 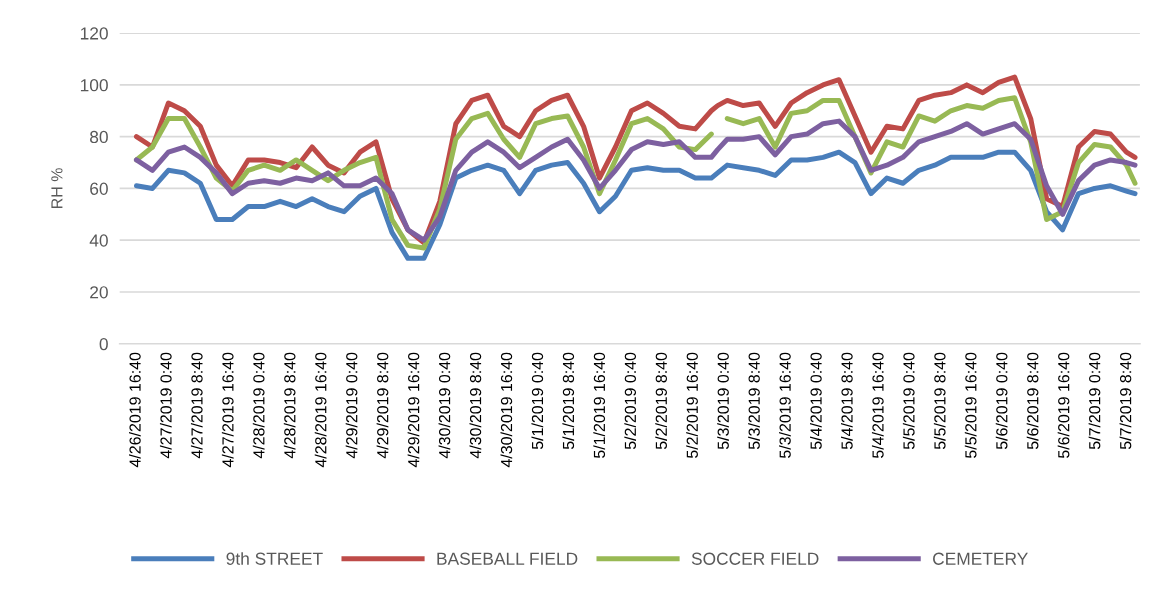 What do you see at coordinates (506, 410) in the screenshot?
I see `x-tick-label: 4/30/2019 16:40` at bounding box center [506, 410].